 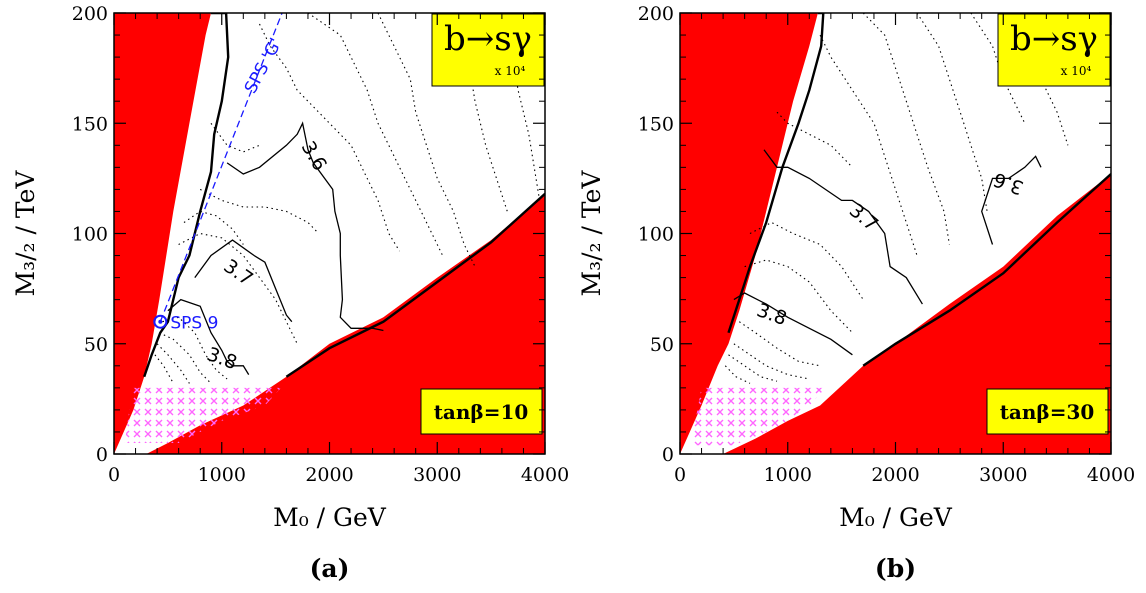 I want to click on tanbeta-label: tanβ=30, so click(x=1047, y=412).